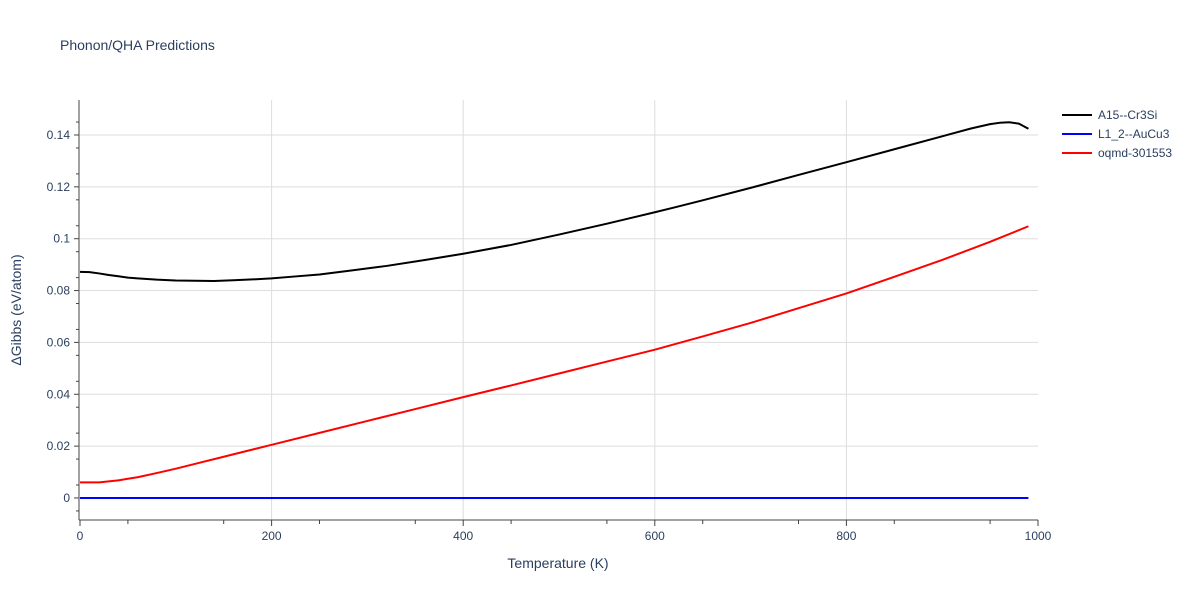 Image resolution: width=1200 pixels, height=600 pixels. I want to click on y-tick-label: 0.02, so click(59, 446).